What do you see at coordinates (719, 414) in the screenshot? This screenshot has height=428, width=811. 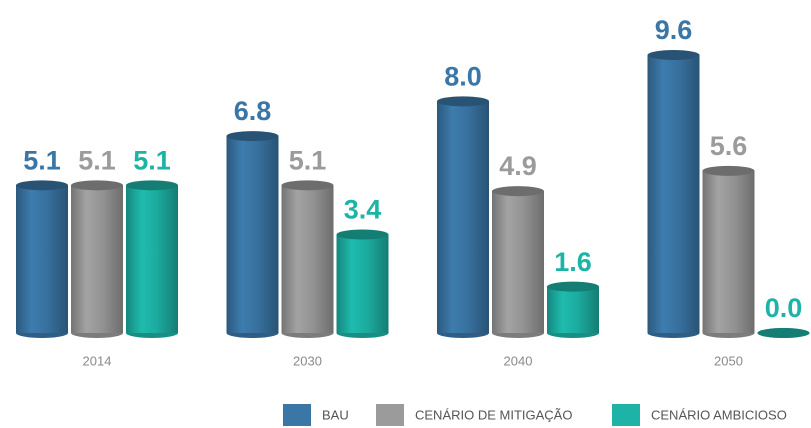 I see `legend-label: CENÁRIO AMBICIOSO` at bounding box center [719, 414].